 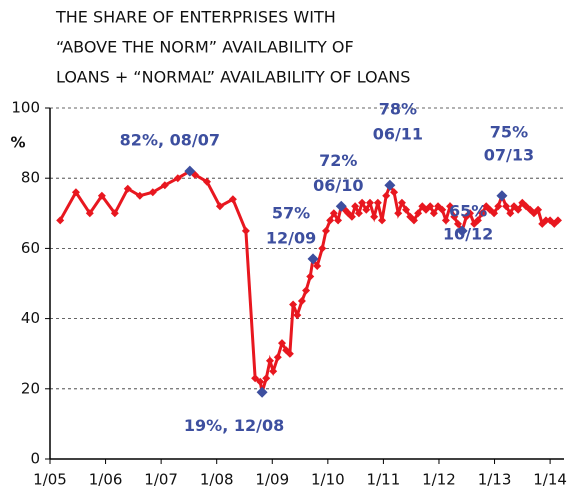 I want to click on annotation: 57%, so click(x=291, y=212).